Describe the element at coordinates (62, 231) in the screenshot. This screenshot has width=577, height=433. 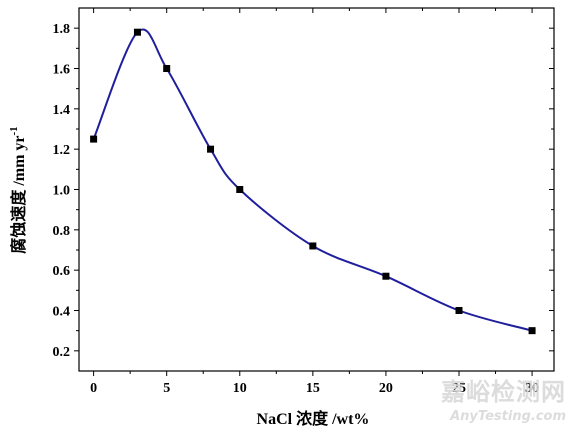
I see `y-tick-label: 0.8` at that location.